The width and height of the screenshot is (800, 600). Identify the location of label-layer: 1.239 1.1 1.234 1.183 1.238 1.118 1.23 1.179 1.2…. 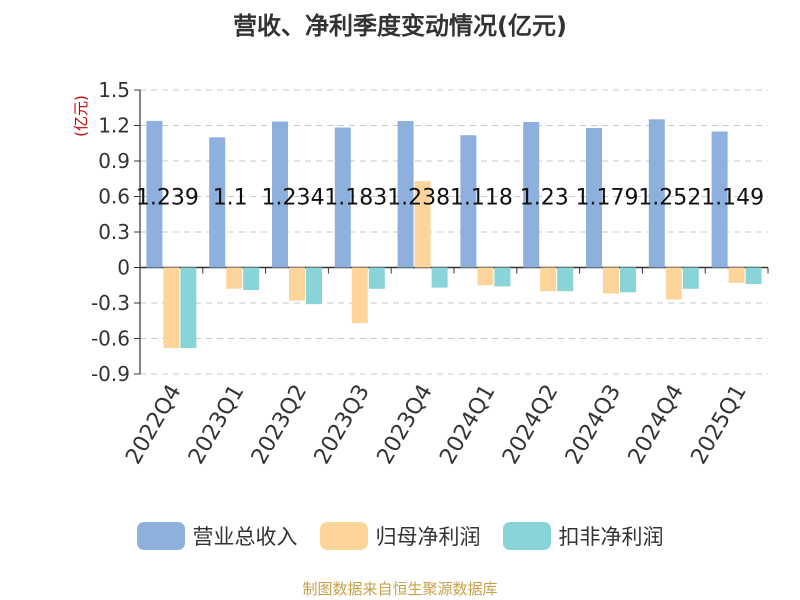
(450, 198).